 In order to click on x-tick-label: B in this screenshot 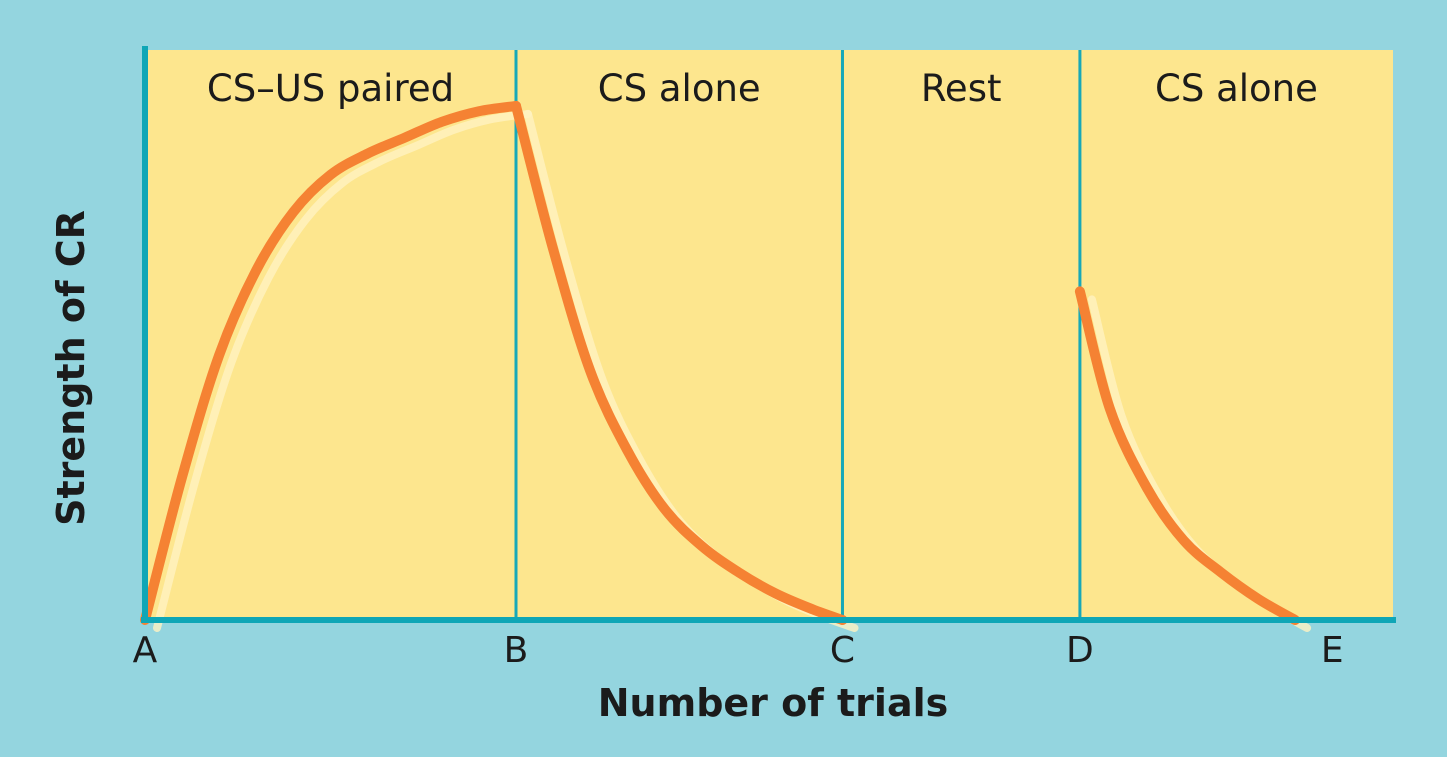, I will do `click(516, 650)`.